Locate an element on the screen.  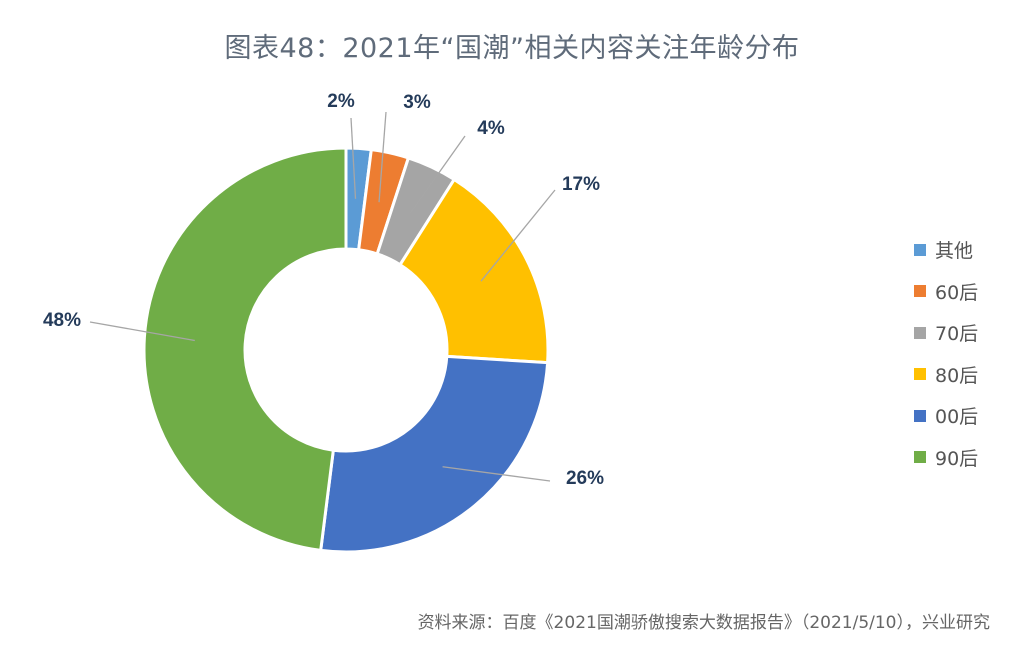
legend-item: 80后 is located at coordinates (946, 375).